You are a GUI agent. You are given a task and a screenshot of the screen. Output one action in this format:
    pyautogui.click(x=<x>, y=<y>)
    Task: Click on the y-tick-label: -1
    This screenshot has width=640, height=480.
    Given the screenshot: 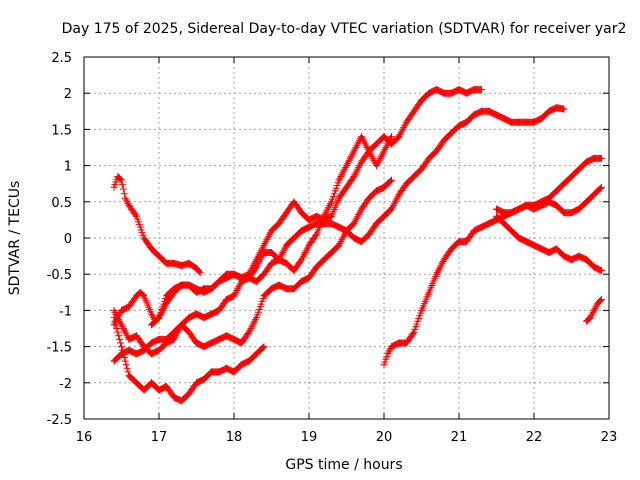 What is the action you would take?
    pyautogui.click(x=65, y=311)
    